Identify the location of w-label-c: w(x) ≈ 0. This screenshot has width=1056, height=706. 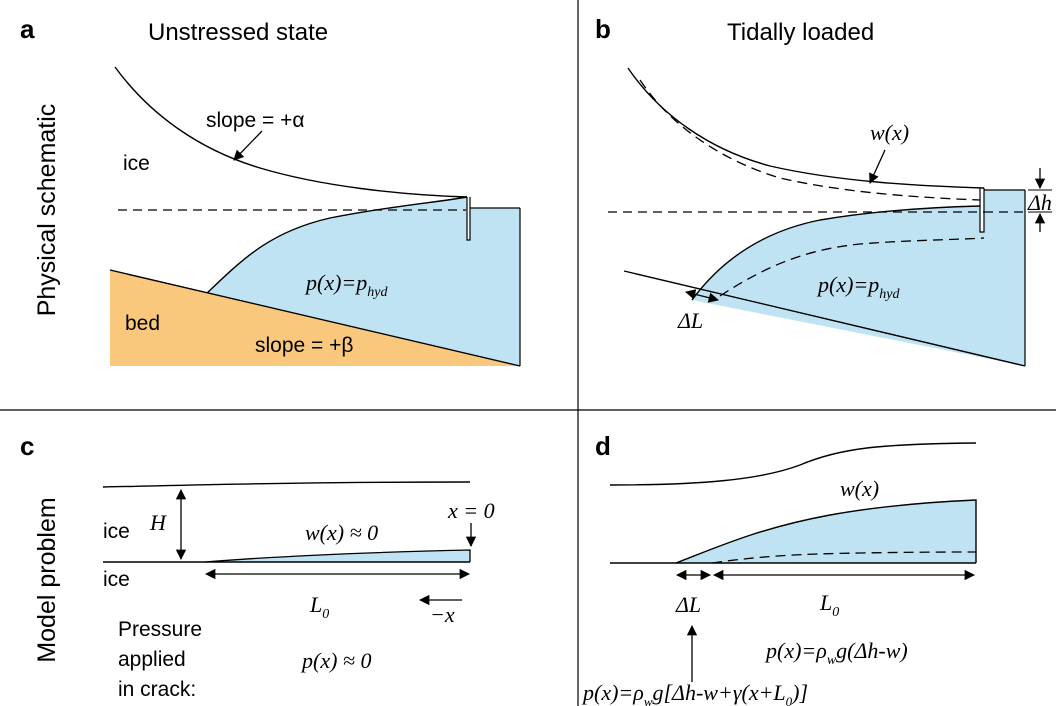
(341, 532).